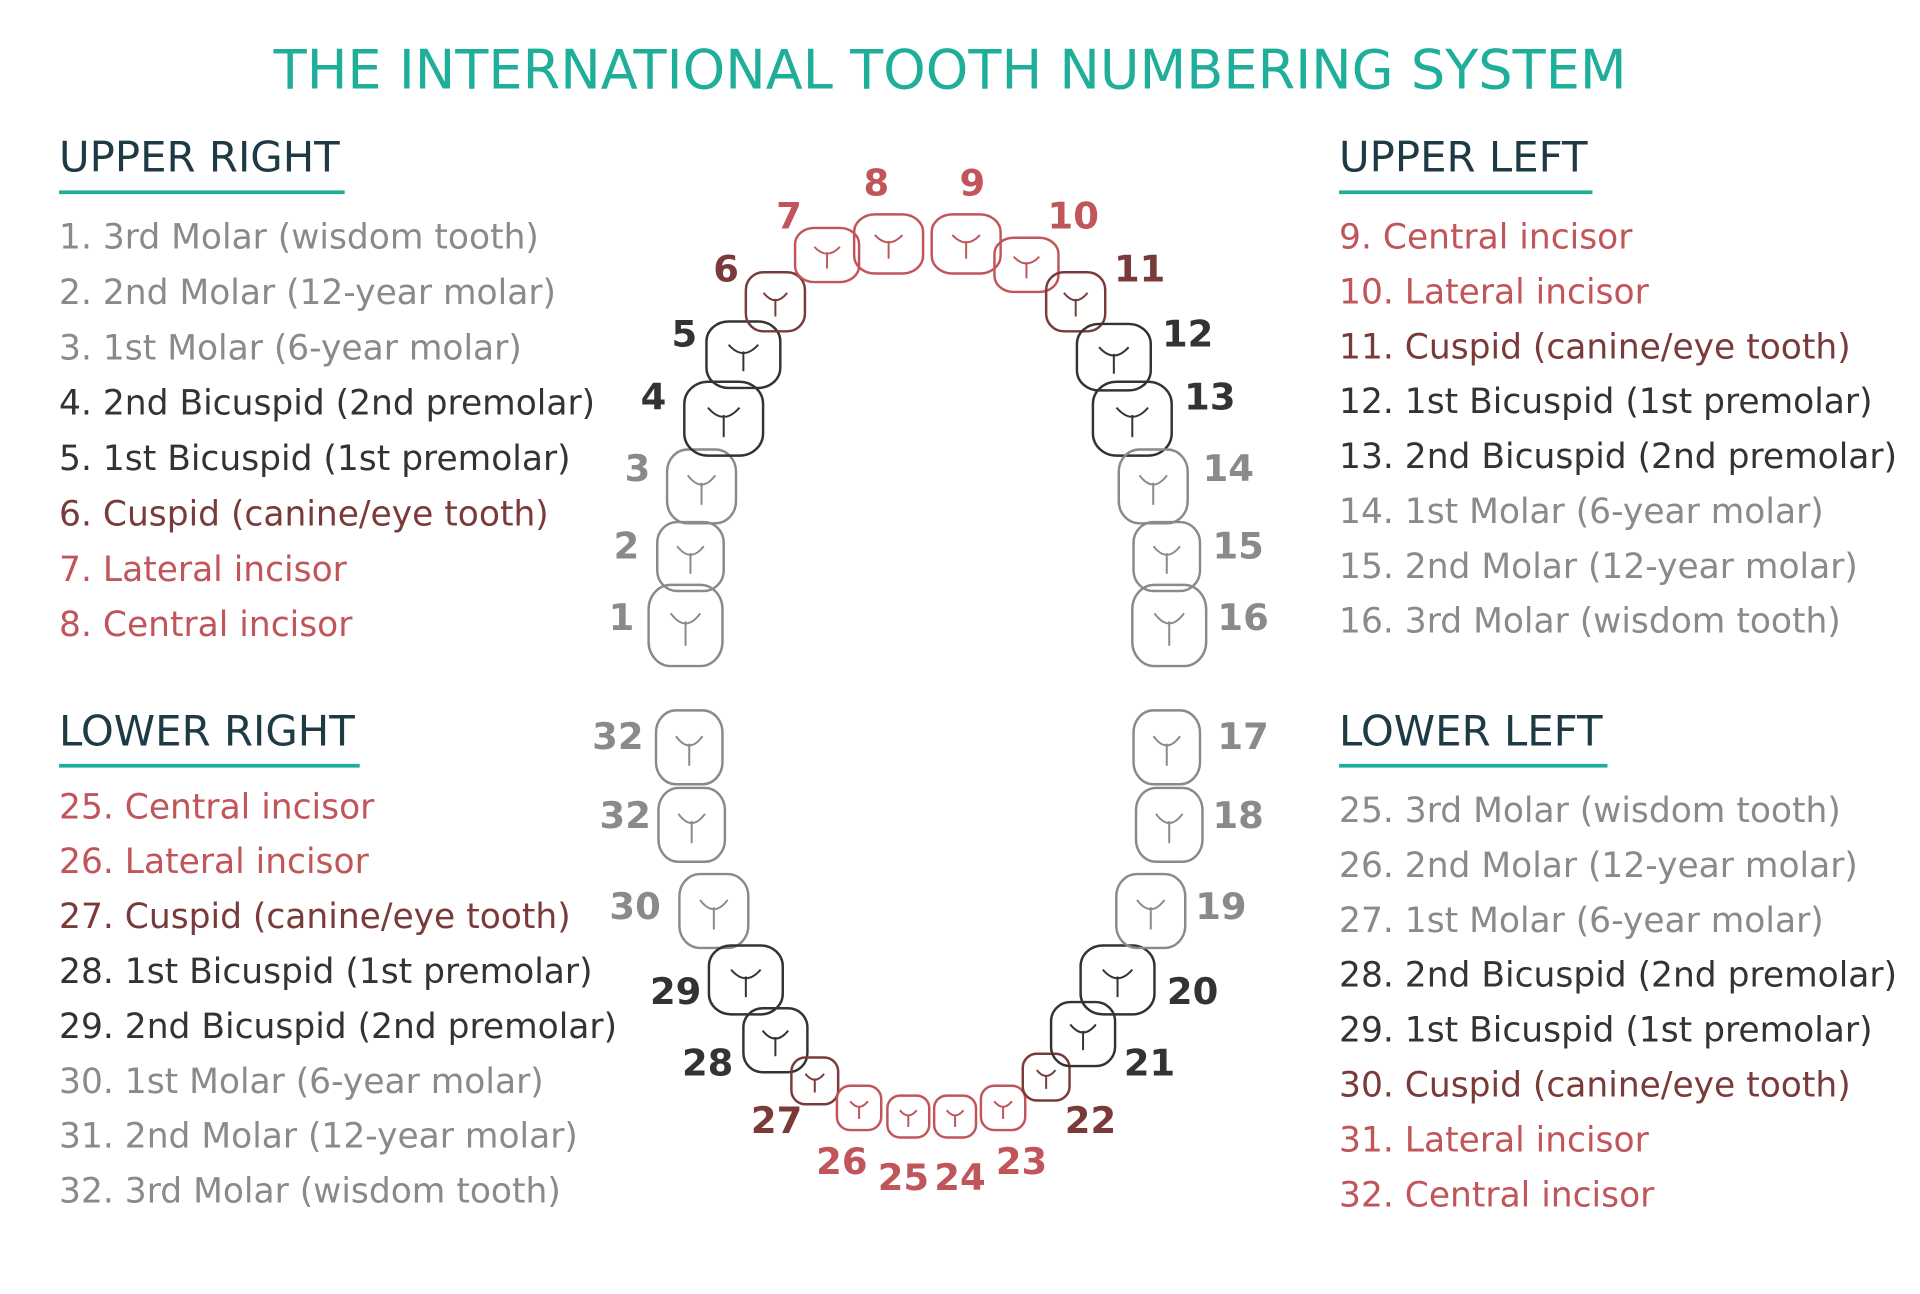 This screenshot has width=1920, height=1294. I want to click on tooth-number: 19, so click(1220, 906).